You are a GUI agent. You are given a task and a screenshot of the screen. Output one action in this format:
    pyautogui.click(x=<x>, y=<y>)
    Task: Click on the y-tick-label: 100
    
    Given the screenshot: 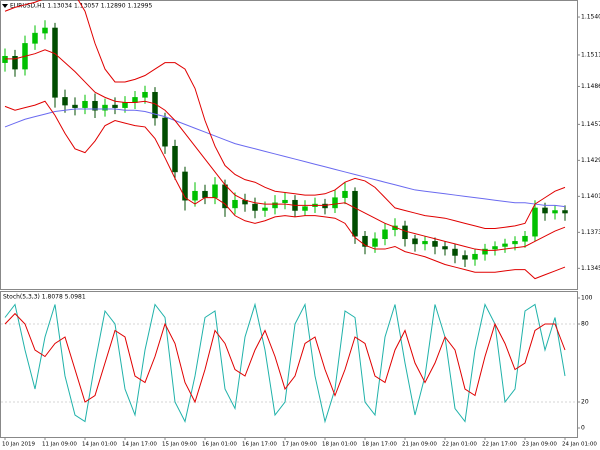 What is the action you would take?
    pyautogui.click(x=587, y=298)
    